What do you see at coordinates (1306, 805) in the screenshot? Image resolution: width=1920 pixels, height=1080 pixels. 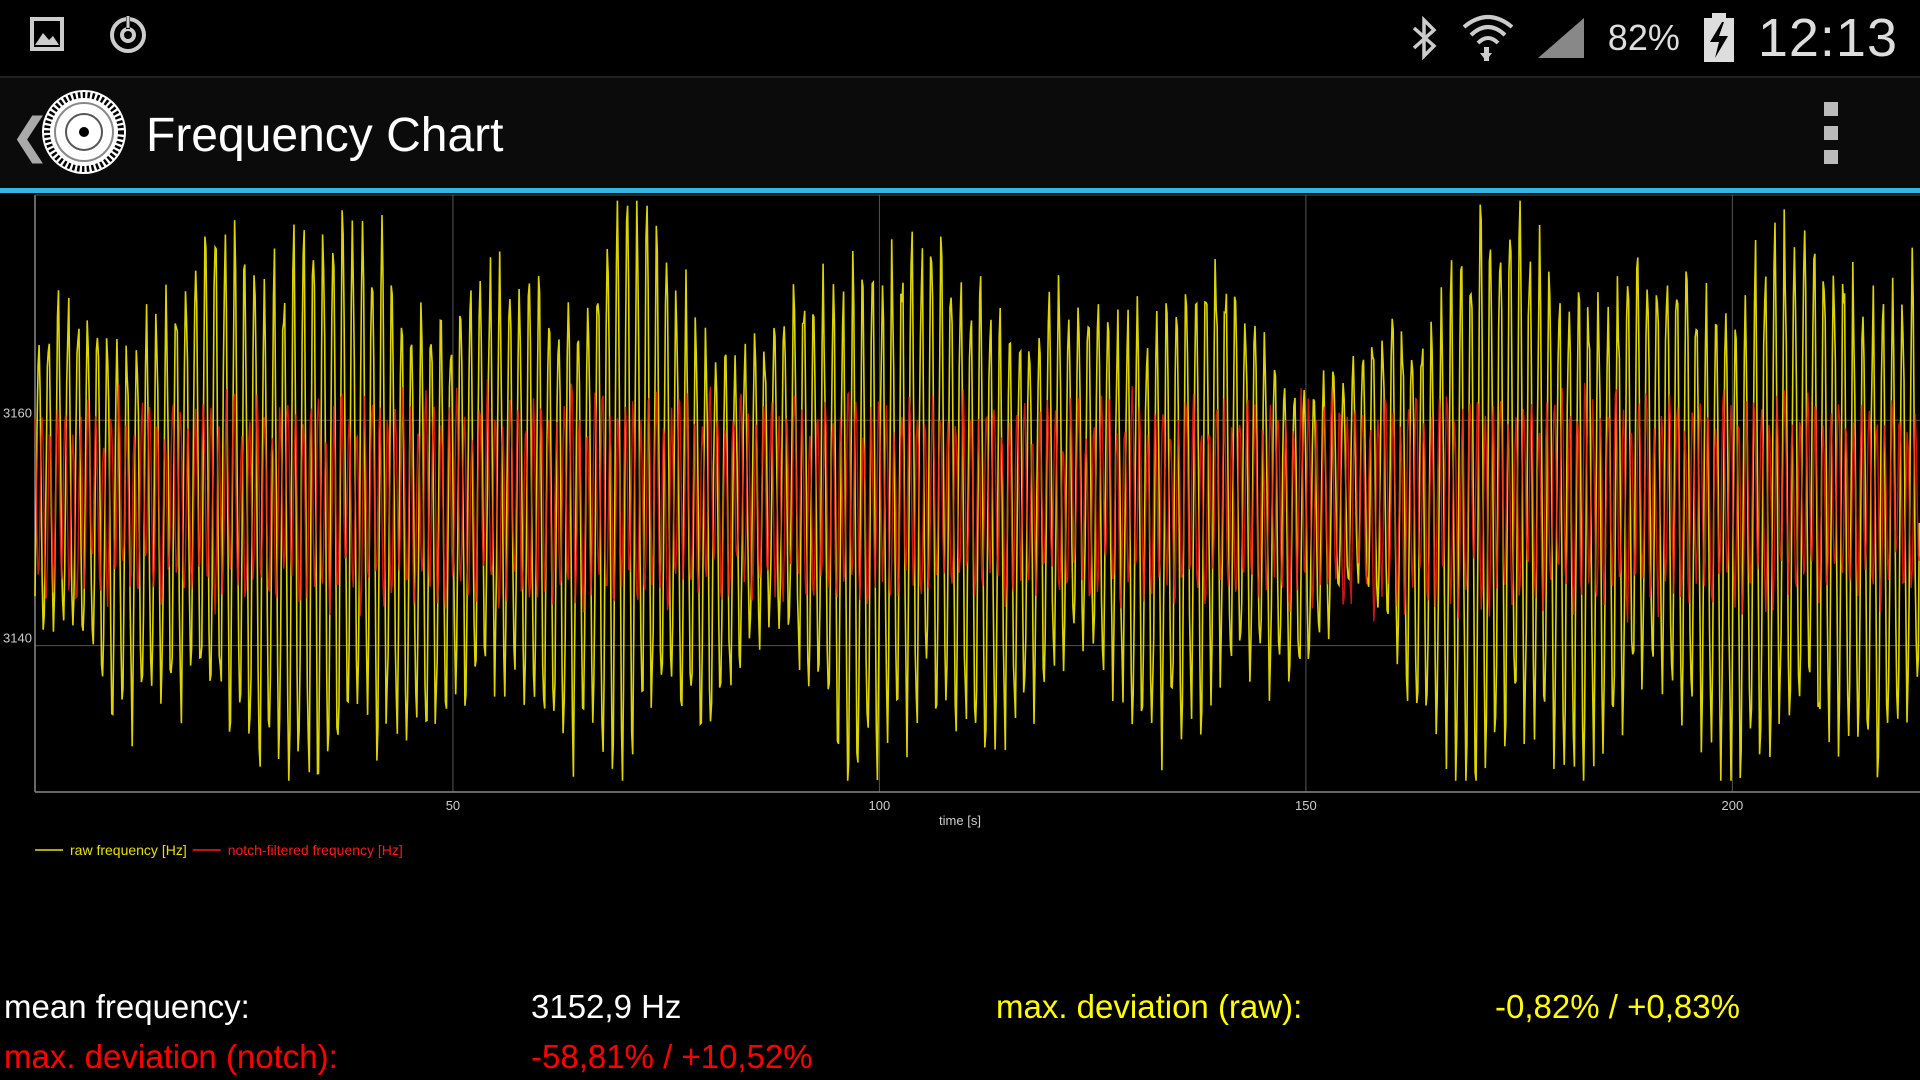 I see `x-tick-label-2: 150` at bounding box center [1306, 805].